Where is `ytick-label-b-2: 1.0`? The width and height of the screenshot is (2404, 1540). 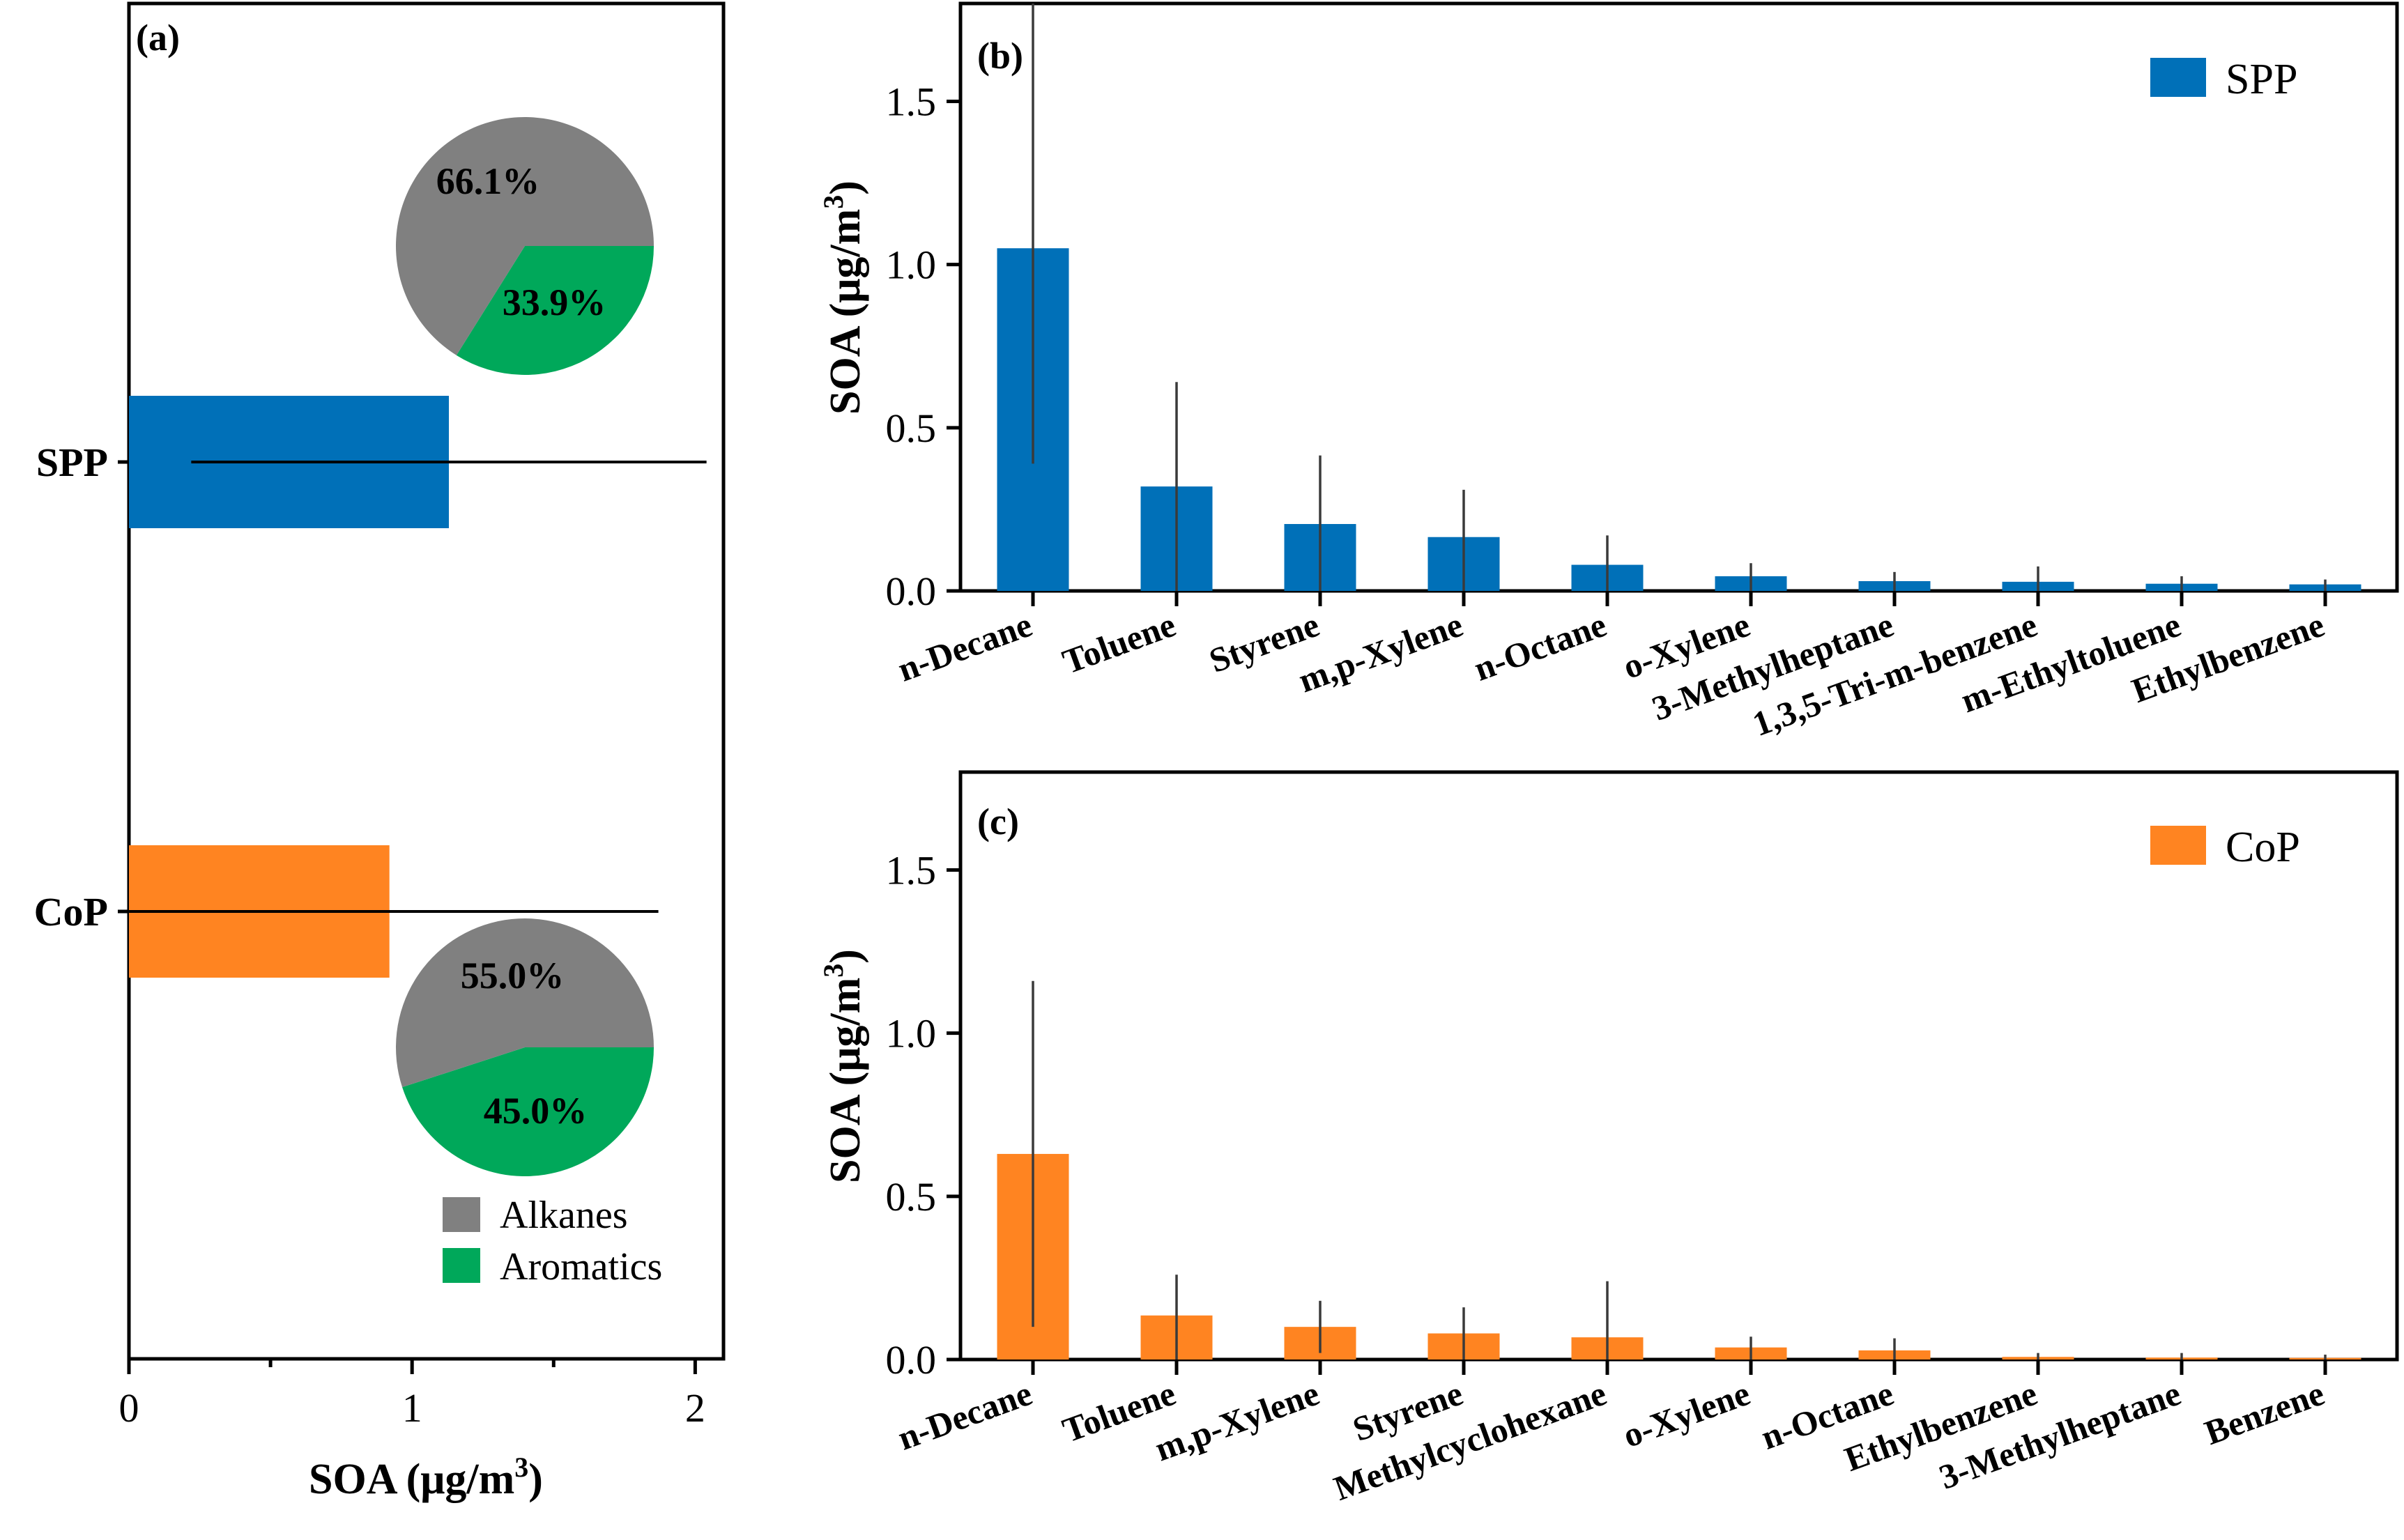
ytick-label-b-2: 1.0 is located at coordinates (911, 265).